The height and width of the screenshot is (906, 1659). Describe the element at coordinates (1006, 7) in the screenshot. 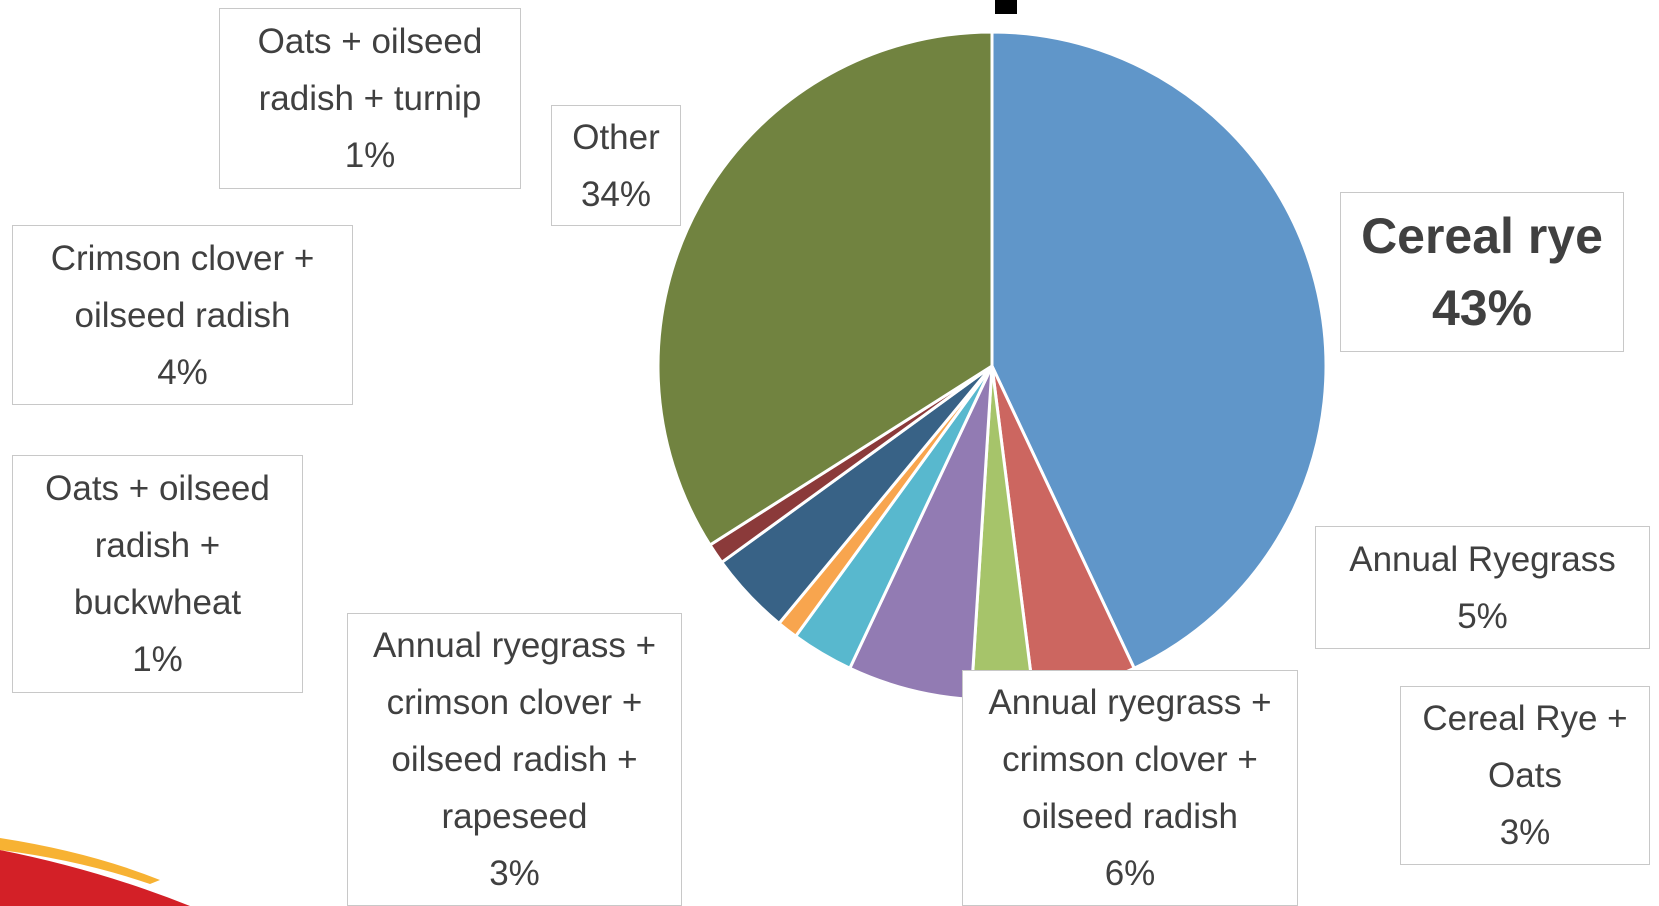

I see `title-fragment` at that location.